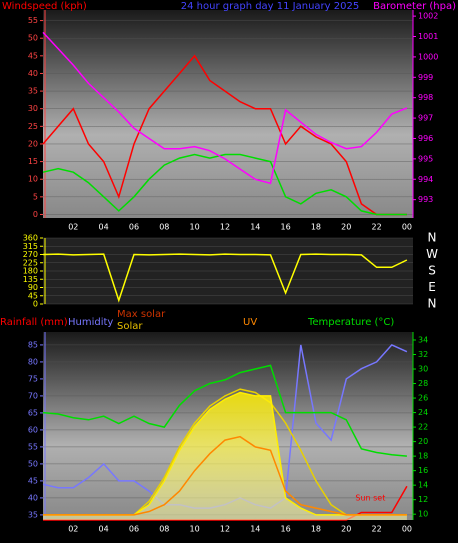 This screenshot has height=543, width=458. What do you see at coordinates (33, 344) in the screenshot?
I see `y-tick-label: 85` at bounding box center [33, 344].